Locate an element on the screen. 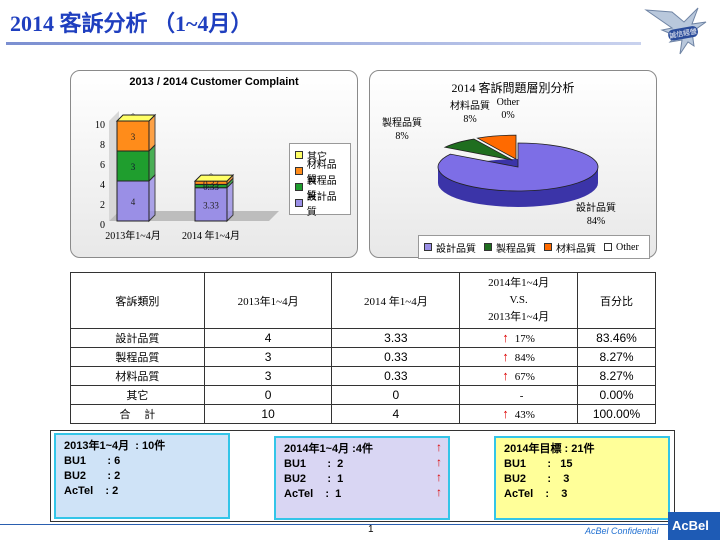 The height and width of the screenshot is (540, 720). category-cell: 合 計 is located at coordinates (137, 414).